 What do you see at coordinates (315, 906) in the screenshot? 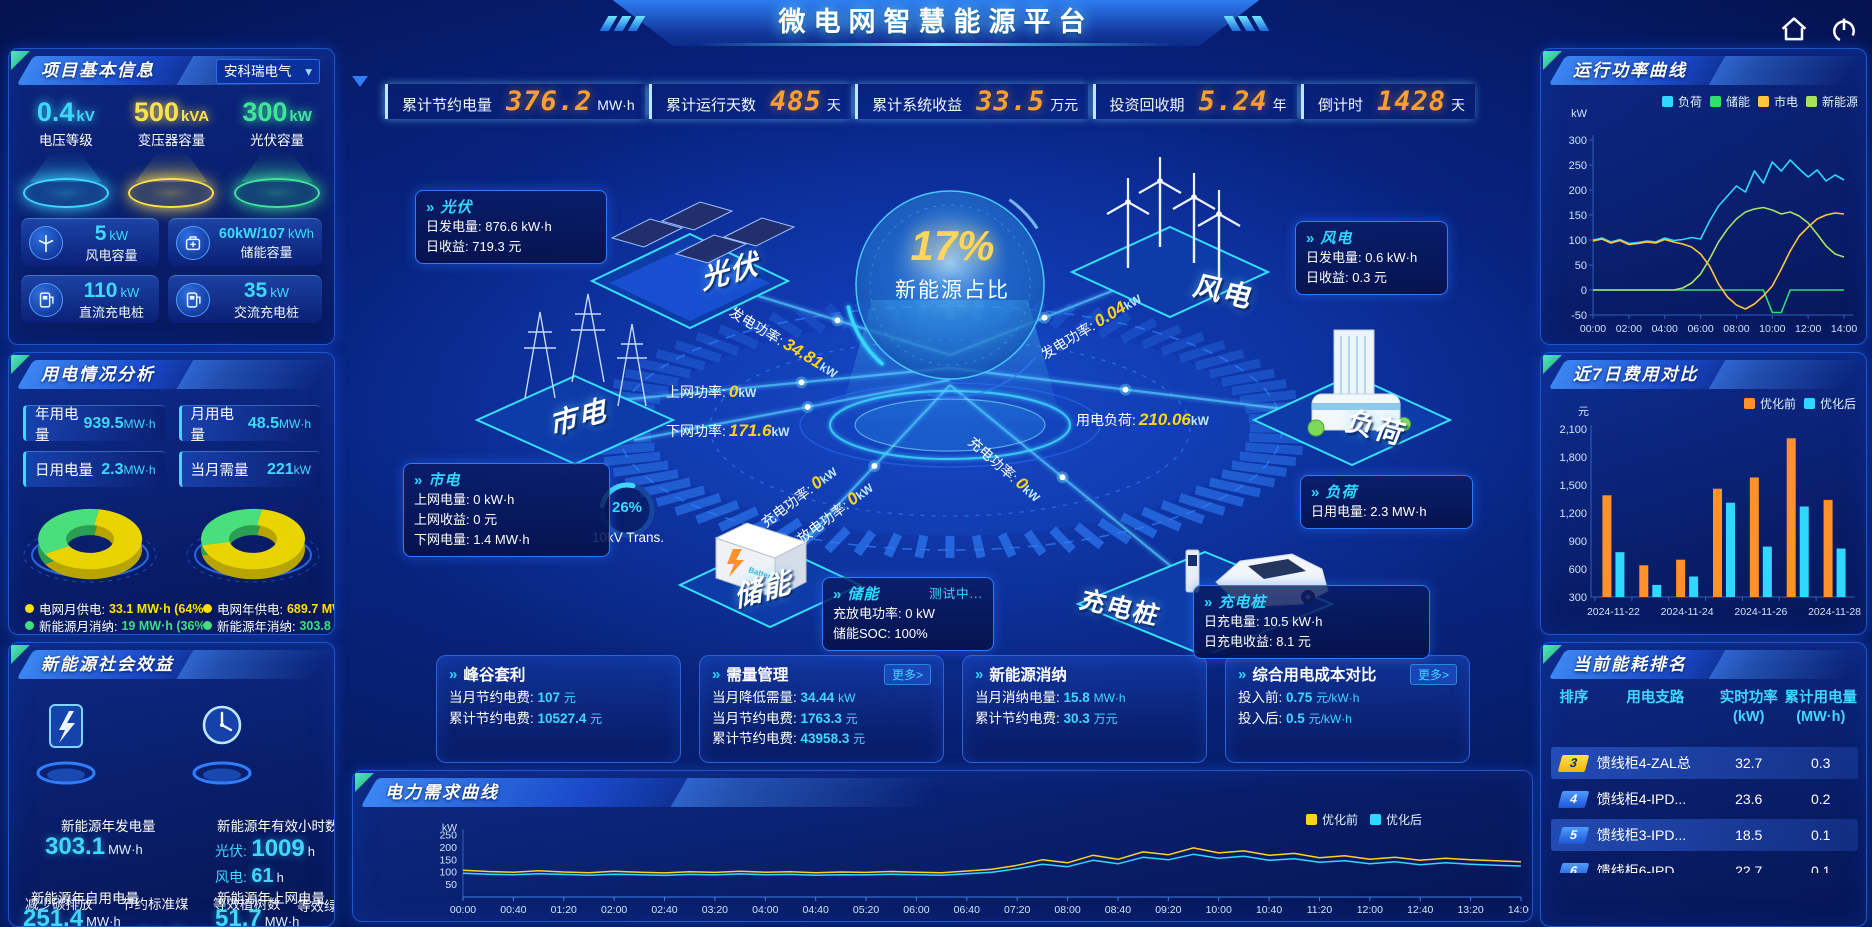
I see `stat-label: 等效绿证数` at bounding box center [315, 906].